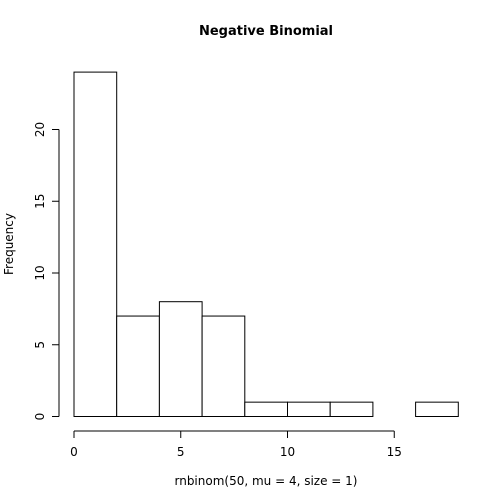 This screenshot has height=504, width=504. Describe the element at coordinates (9, 244) in the screenshot. I see `y-axis-label: Frequency` at that location.